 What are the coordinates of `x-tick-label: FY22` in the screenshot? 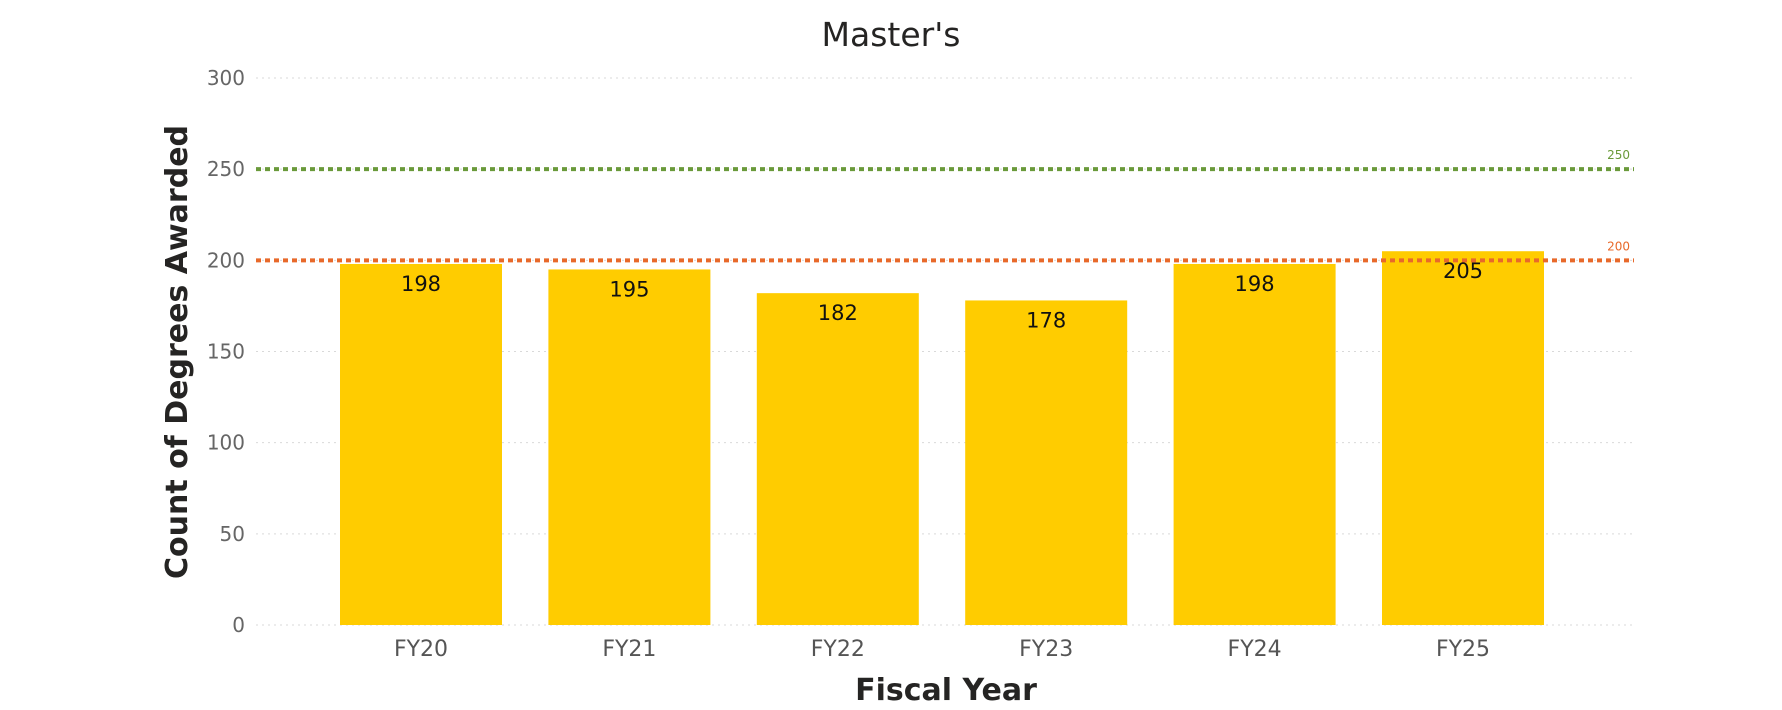 It's located at (838, 649).